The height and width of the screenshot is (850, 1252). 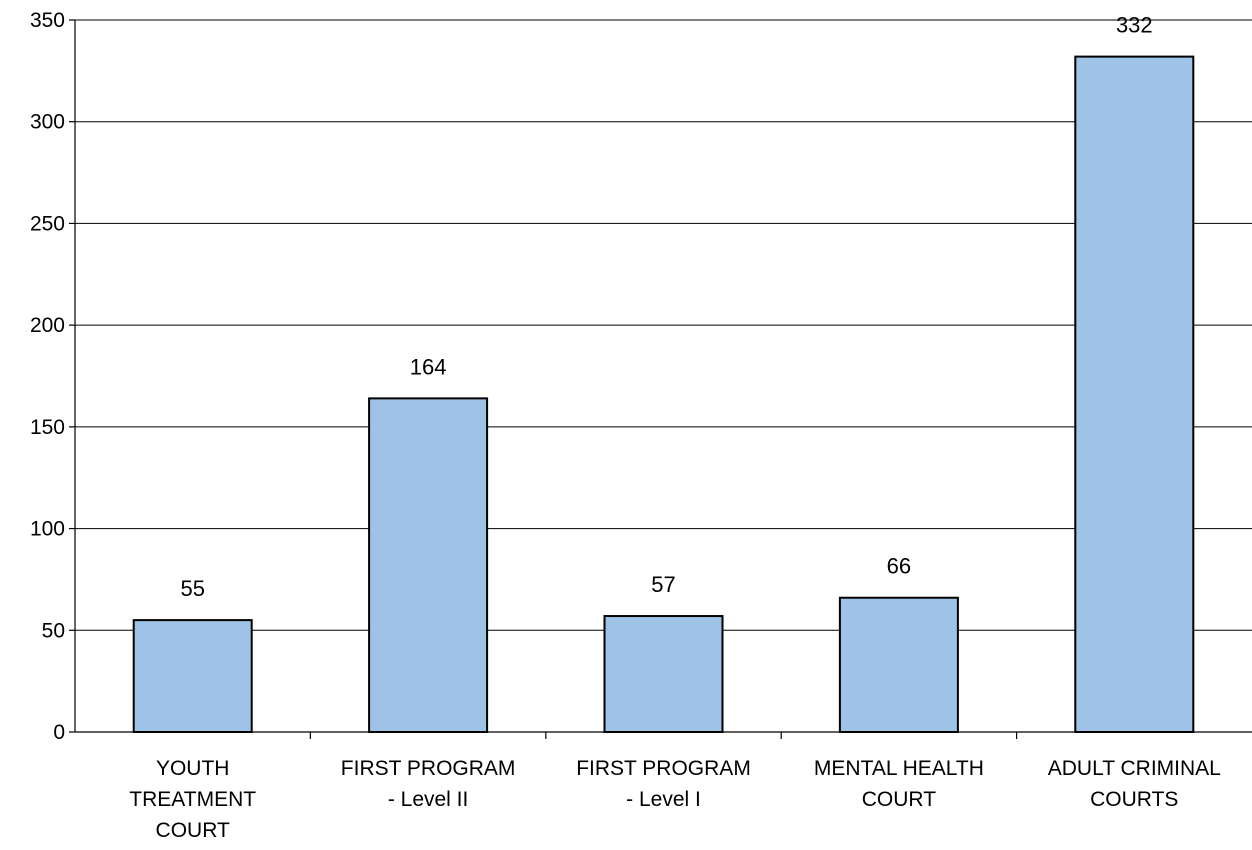 I want to click on x-tick-label-line: - Level II, so click(x=428, y=799).